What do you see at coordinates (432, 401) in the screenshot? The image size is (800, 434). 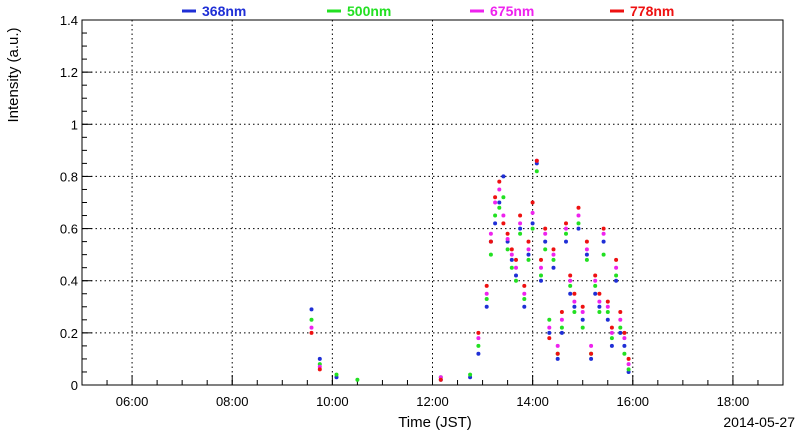 I see `x-tick-label: 12:00` at bounding box center [432, 401].